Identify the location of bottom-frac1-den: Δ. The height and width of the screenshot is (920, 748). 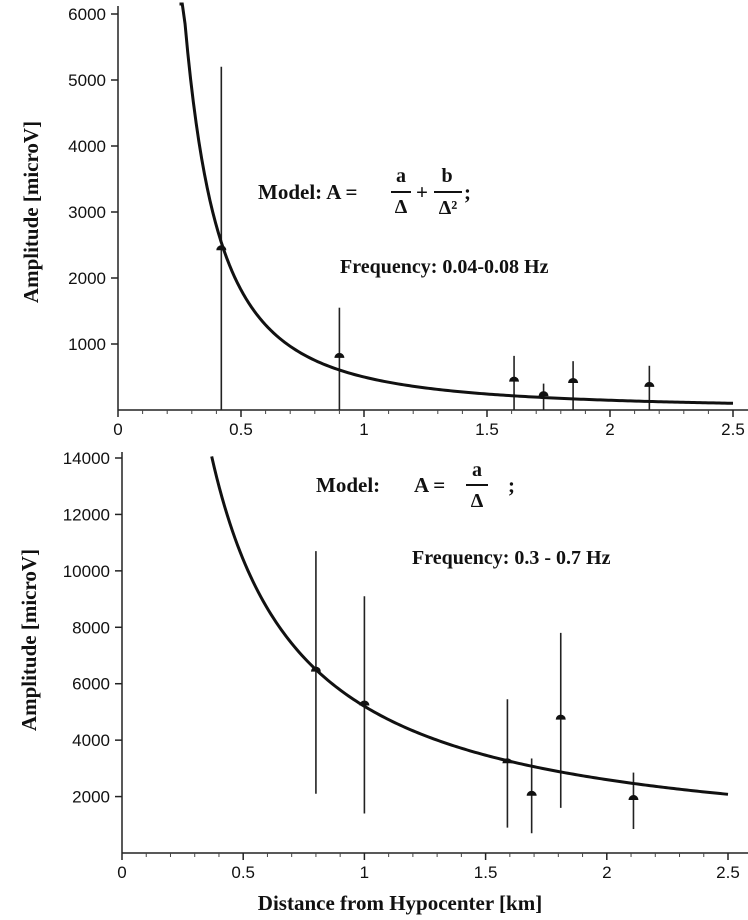
(477, 501).